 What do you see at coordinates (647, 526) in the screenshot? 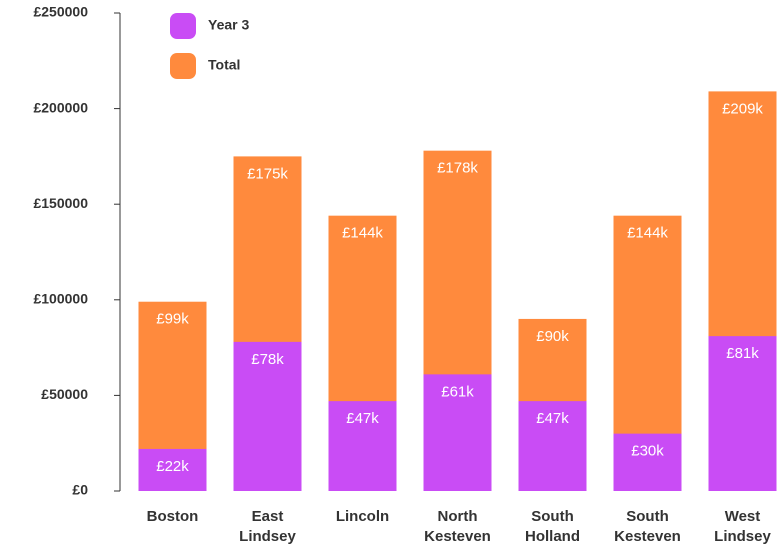
I see `x-tick-label: South Kesteven` at bounding box center [647, 526].